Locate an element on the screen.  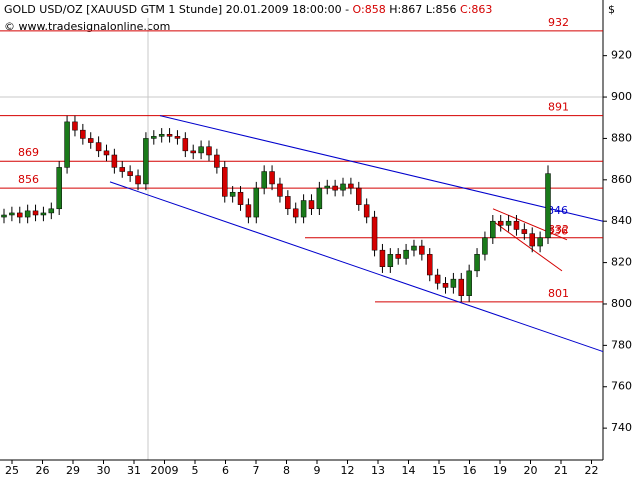
x-tick-label: 29 is located at coordinates (73, 470).